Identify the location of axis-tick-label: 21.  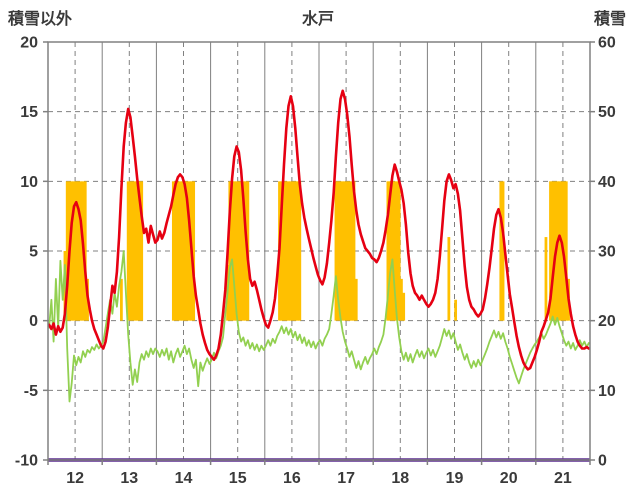
(563, 478).